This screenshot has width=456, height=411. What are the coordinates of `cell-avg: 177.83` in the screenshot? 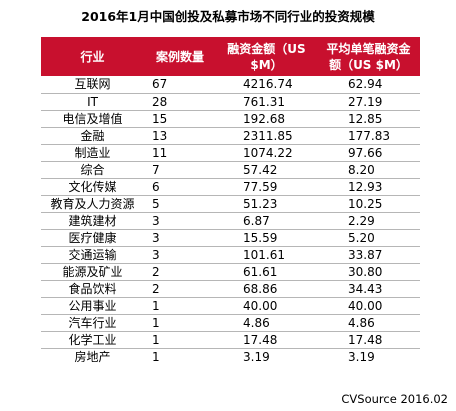 It's located at (369, 135).